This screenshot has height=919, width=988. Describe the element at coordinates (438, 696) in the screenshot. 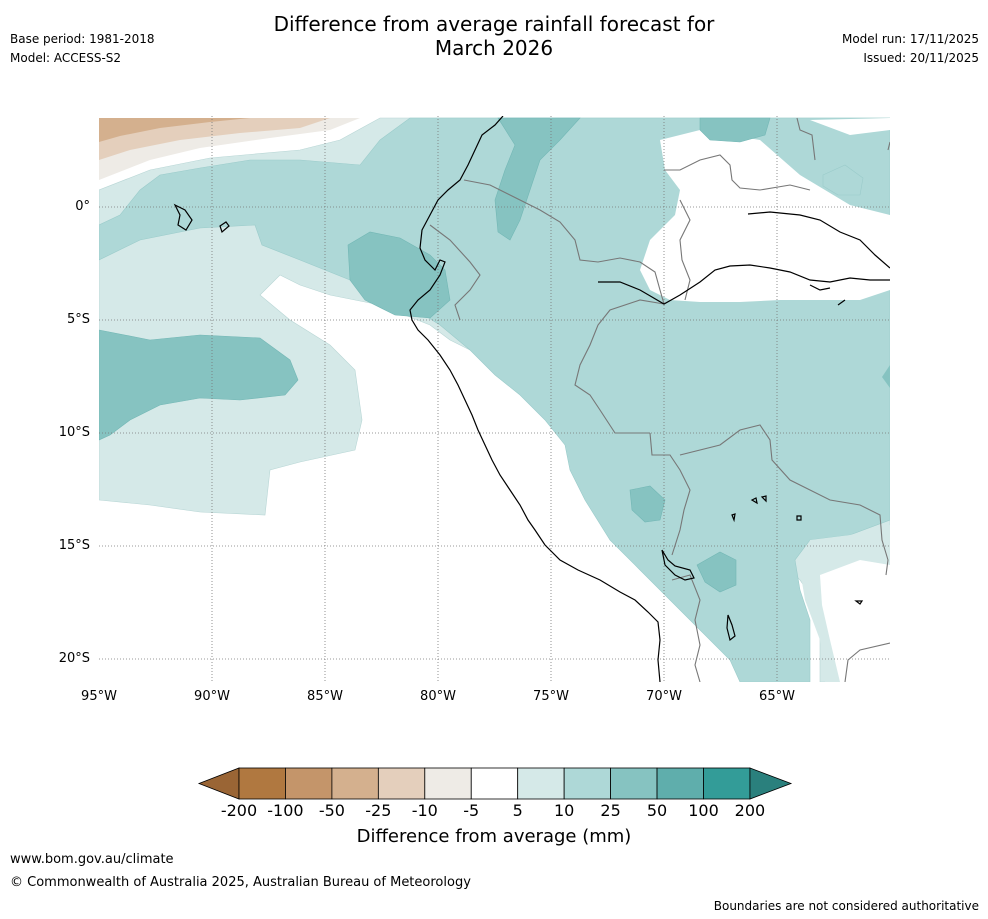

I see `lon-label-80w: 80°W` at that location.